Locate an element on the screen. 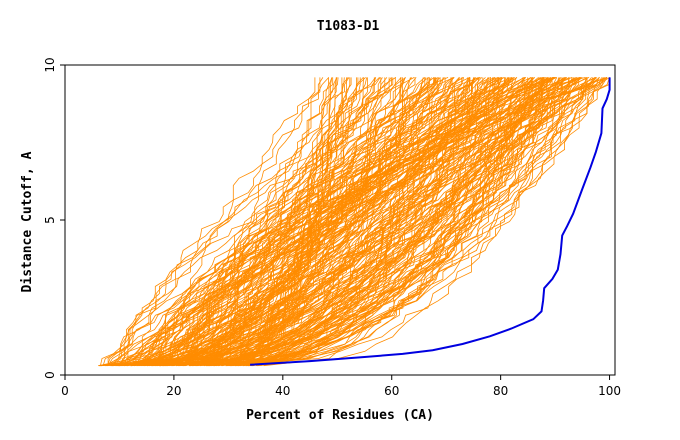 The height and width of the screenshot is (440, 680). y-axis-label: Distance Cutoff, A is located at coordinates (27, 221).